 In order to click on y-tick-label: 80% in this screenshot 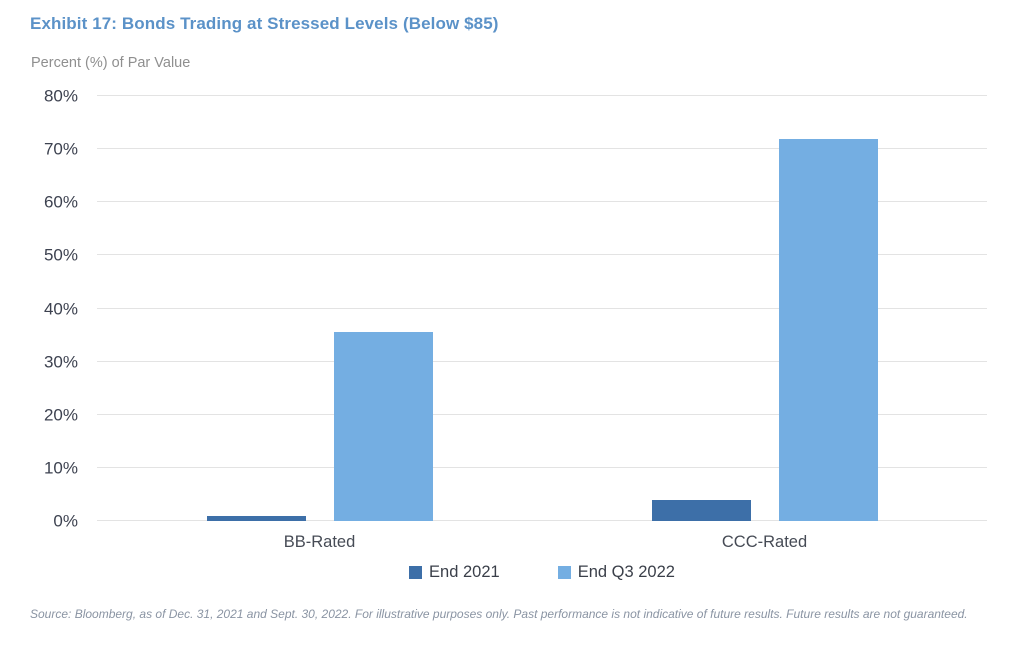, I will do `click(60, 96)`.